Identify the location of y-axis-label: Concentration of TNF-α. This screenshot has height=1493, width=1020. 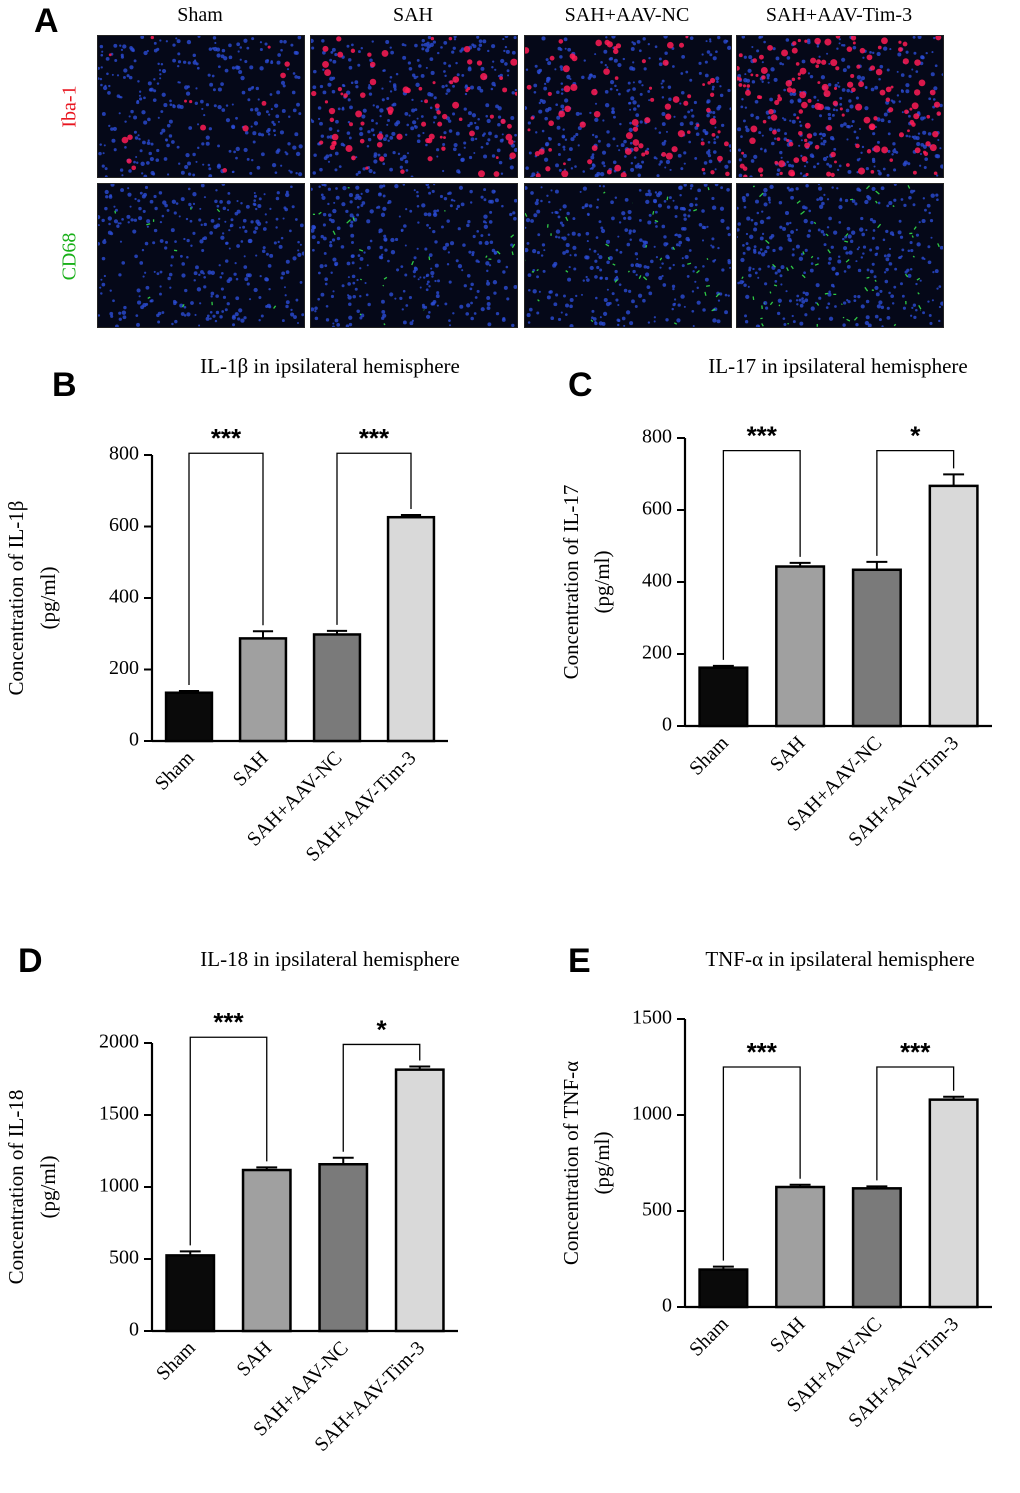
(571, 1163).